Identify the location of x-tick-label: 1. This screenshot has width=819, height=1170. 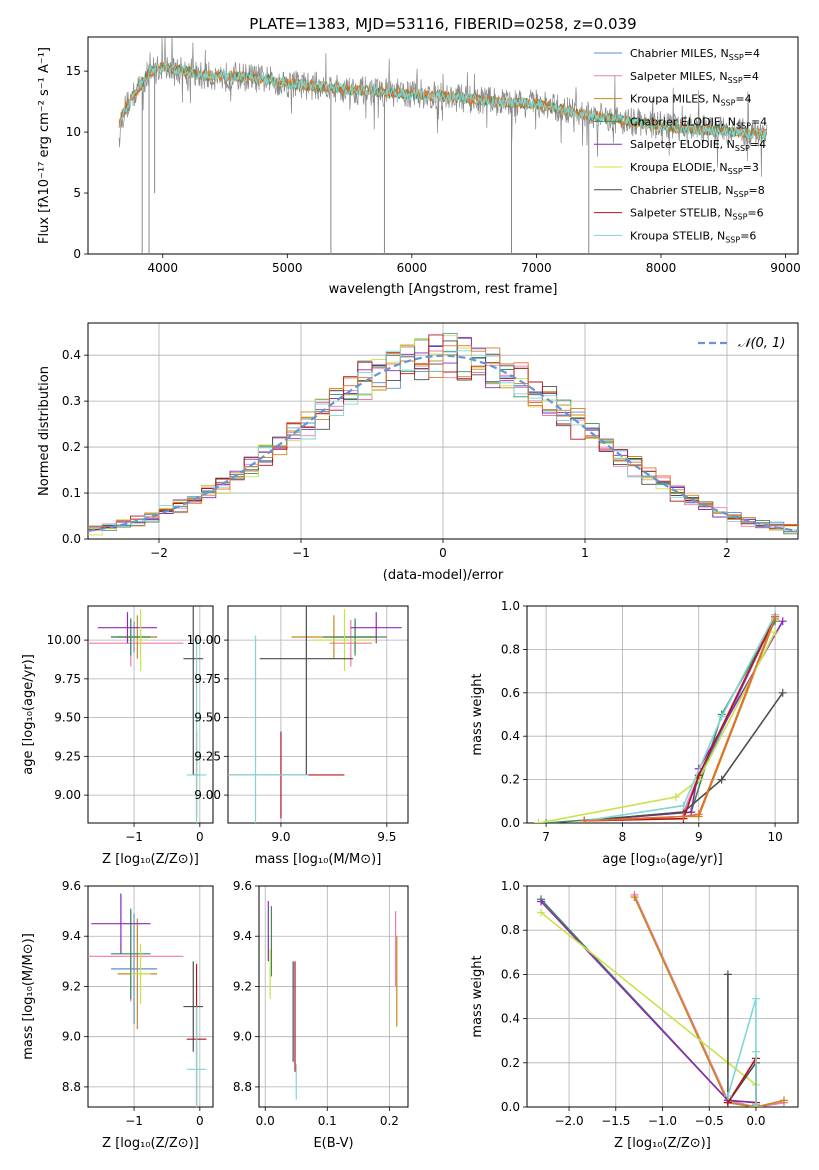
(585, 553).